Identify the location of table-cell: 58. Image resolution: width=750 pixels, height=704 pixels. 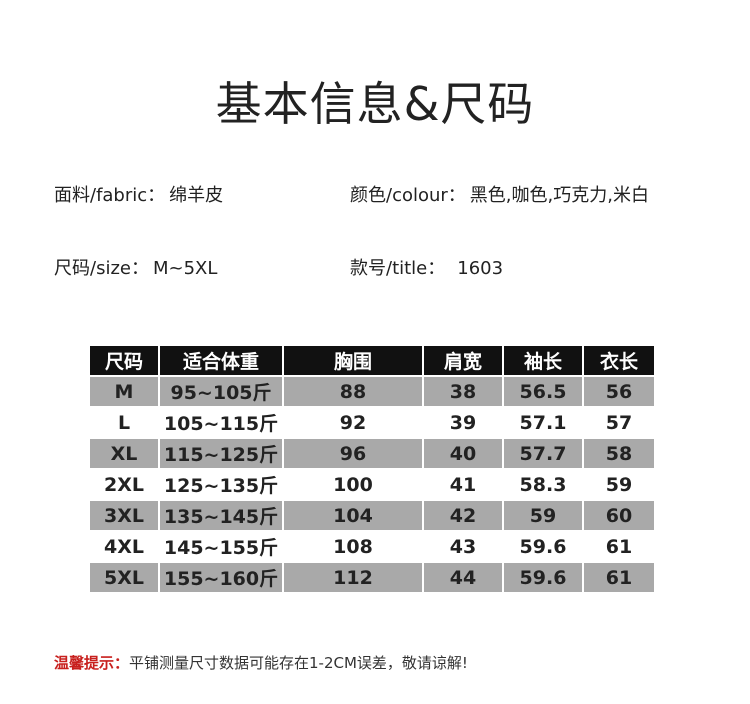
(619, 454).